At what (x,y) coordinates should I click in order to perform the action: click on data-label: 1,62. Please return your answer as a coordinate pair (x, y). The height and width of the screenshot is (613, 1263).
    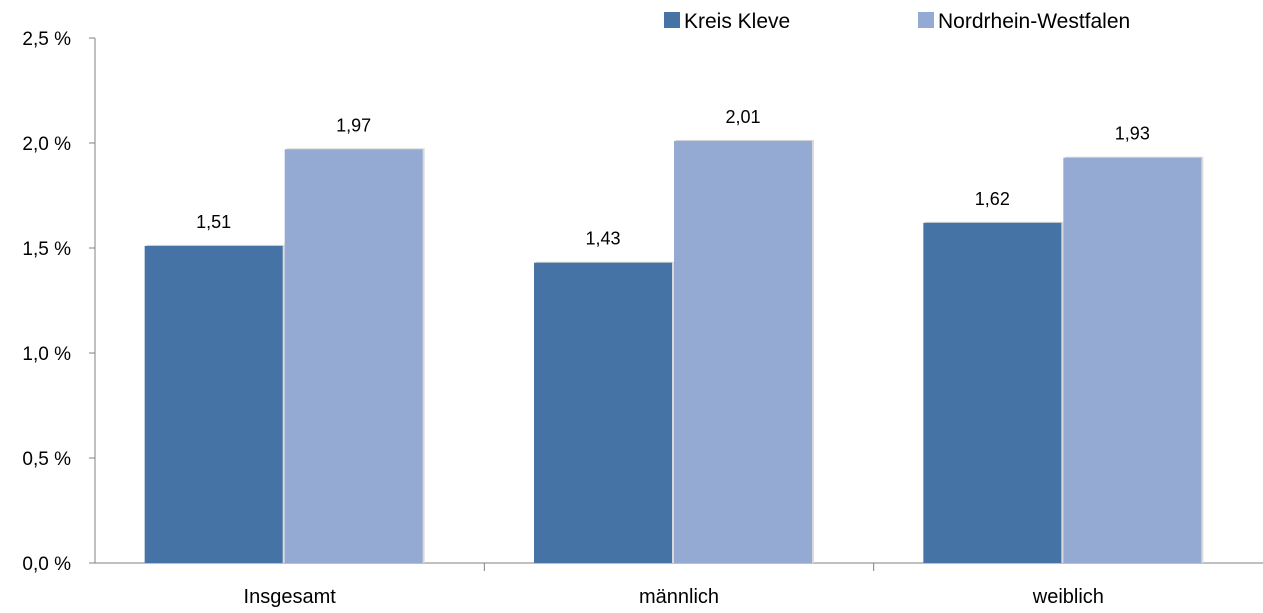
    Looking at the image, I should click on (992, 199).